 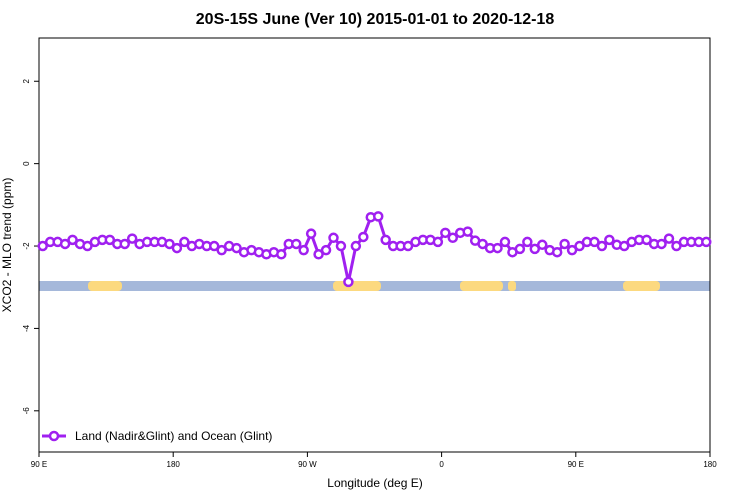 I want to click on y-axis-label: XCO2 - MLO trend (ppm), so click(x=7, y=245).